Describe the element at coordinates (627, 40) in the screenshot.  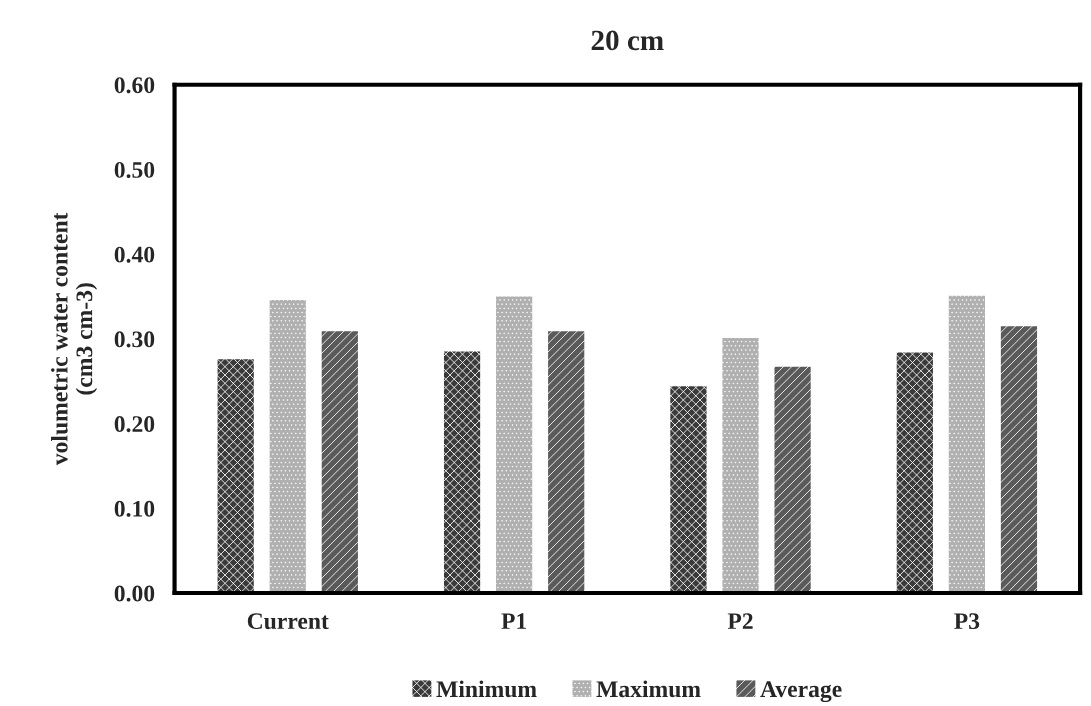
I see `chart-title: 20 cm` at that location.